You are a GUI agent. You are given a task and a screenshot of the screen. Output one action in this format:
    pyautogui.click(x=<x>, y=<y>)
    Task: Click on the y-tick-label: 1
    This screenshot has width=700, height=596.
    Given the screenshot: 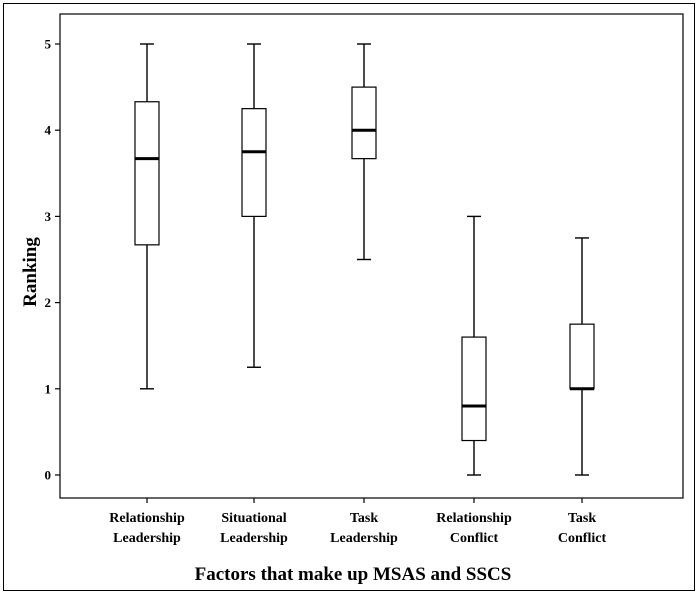 What is the action you would take?
    pyautogui.click(x=48, y=388)
    